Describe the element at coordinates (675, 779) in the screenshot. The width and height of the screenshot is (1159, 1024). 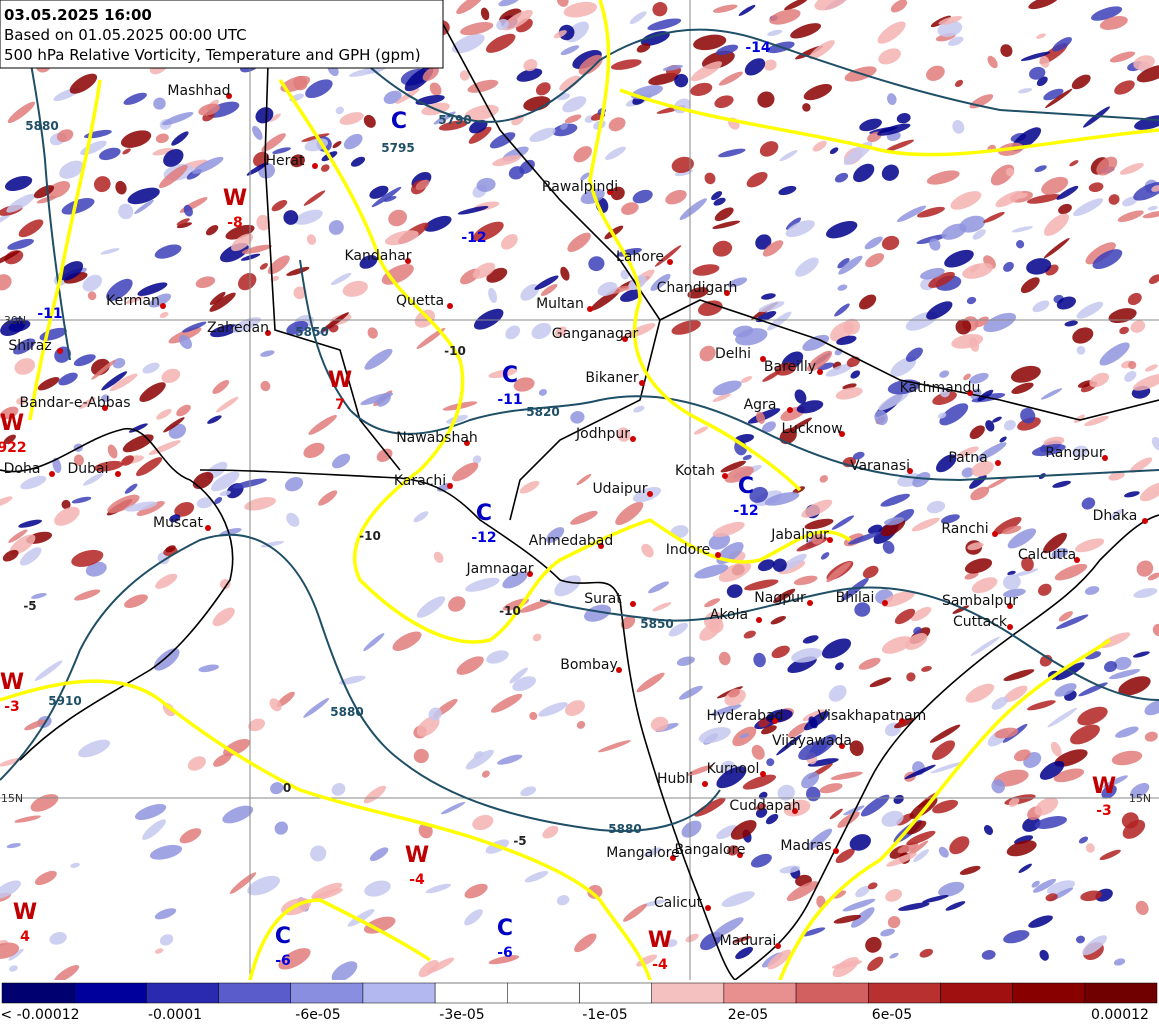
I see `city-label: Hubli` at that location.